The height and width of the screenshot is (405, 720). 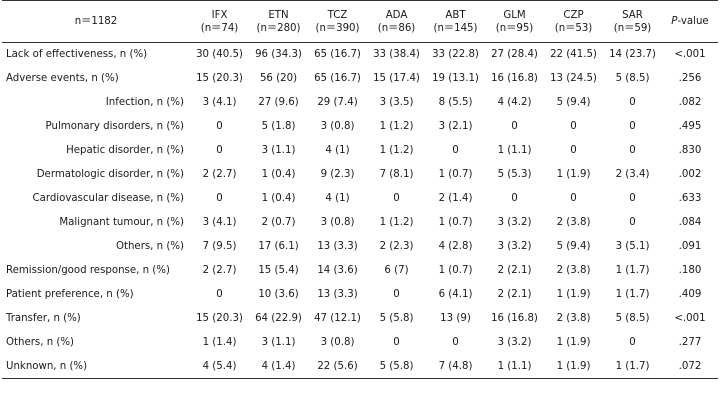 What do you see at coordinates (278, 54) in the screenshot?
I see `cell-etn: 96 (34.3)` at bounding box center [278, 54].